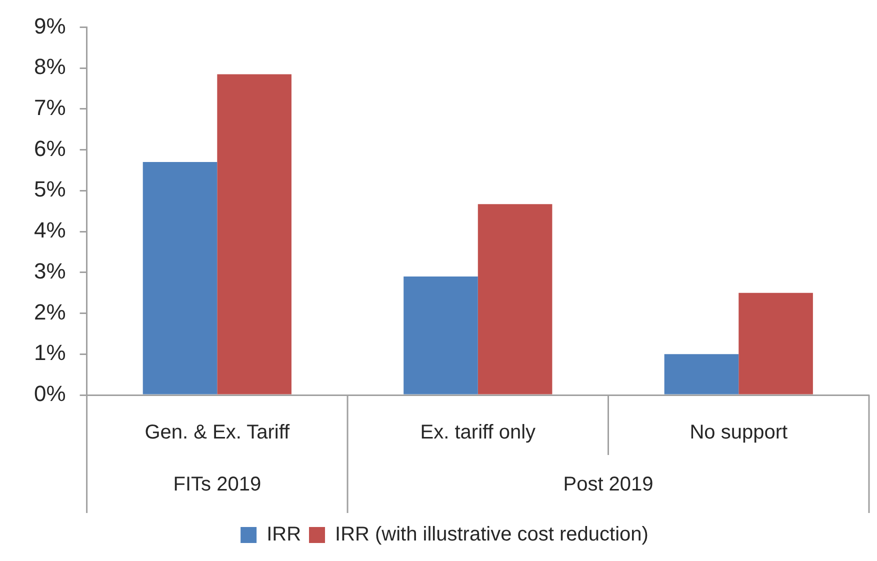 Image resolution: width=877 pixels, height=561 pixels. What do you see at coordinates (50, 107) in the screenshot?
I see `y-tick-label: 7%` at bounding box center [50, 107].